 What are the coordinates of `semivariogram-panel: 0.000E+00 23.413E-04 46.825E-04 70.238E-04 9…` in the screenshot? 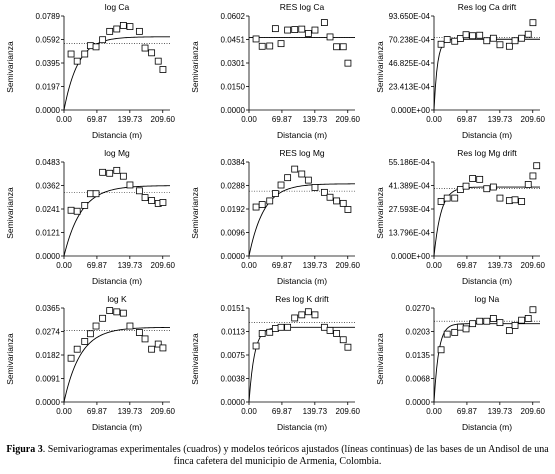 It's located at (462, 73).